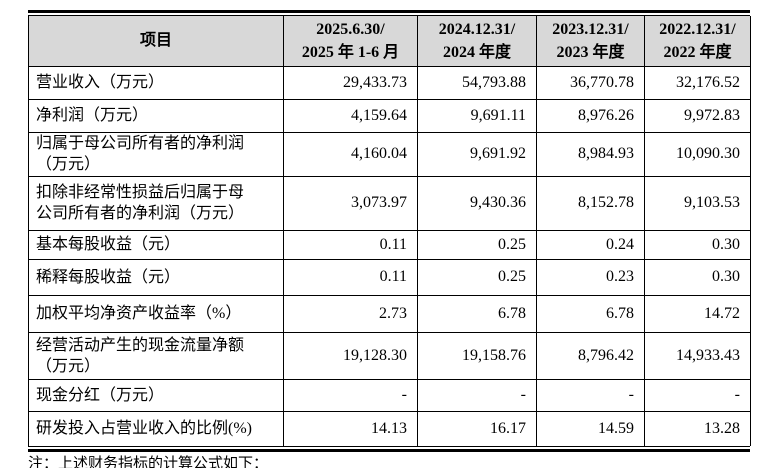 The image size is (768, 468). I want to click on row-label: 基本每股收益（元）, so click(156, 244).